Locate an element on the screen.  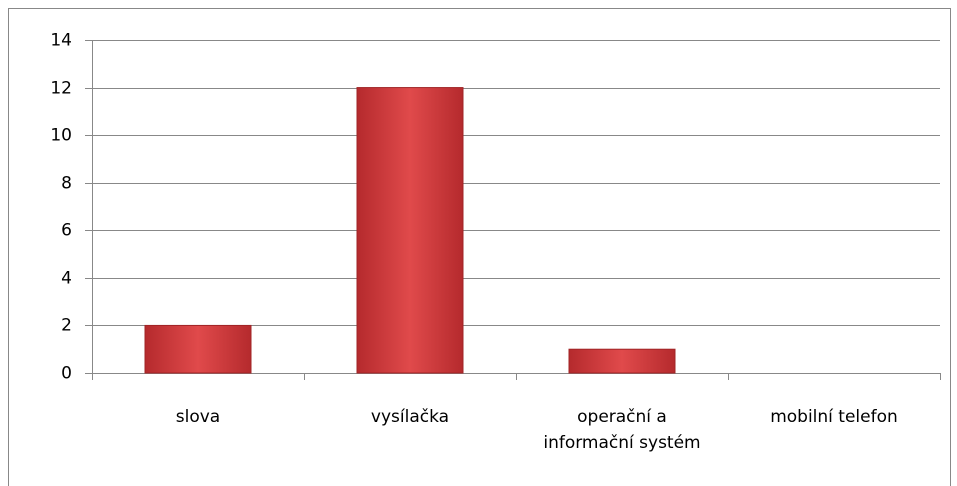
y-tick-label: 12 is located at coordinates (61, 89).